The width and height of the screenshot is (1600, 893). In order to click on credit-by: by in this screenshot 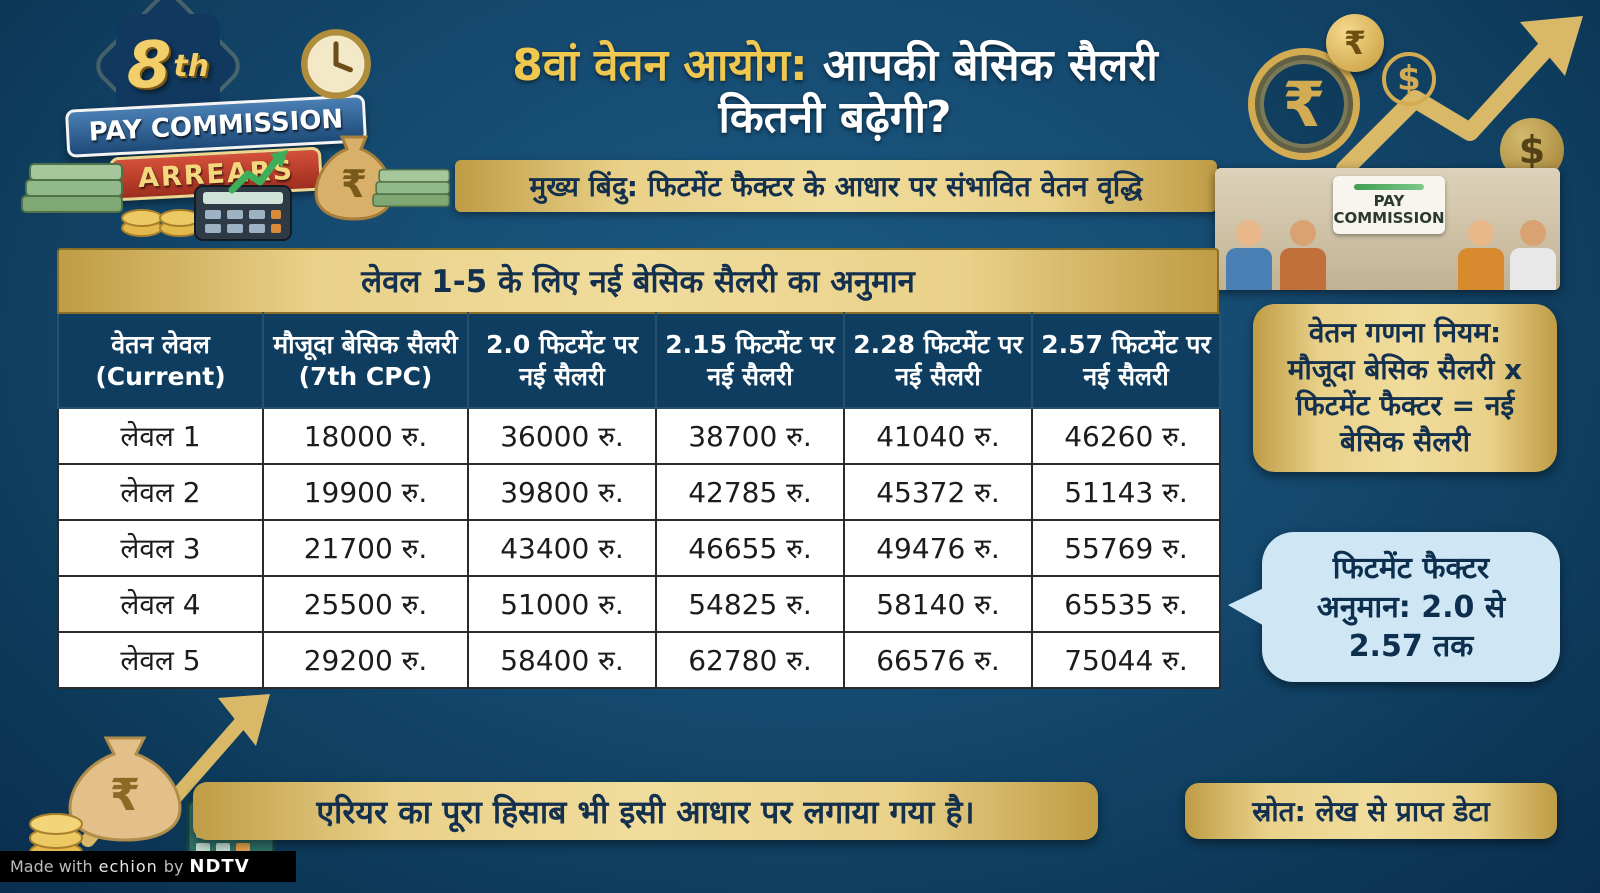, I will do `click(173, 866)`.